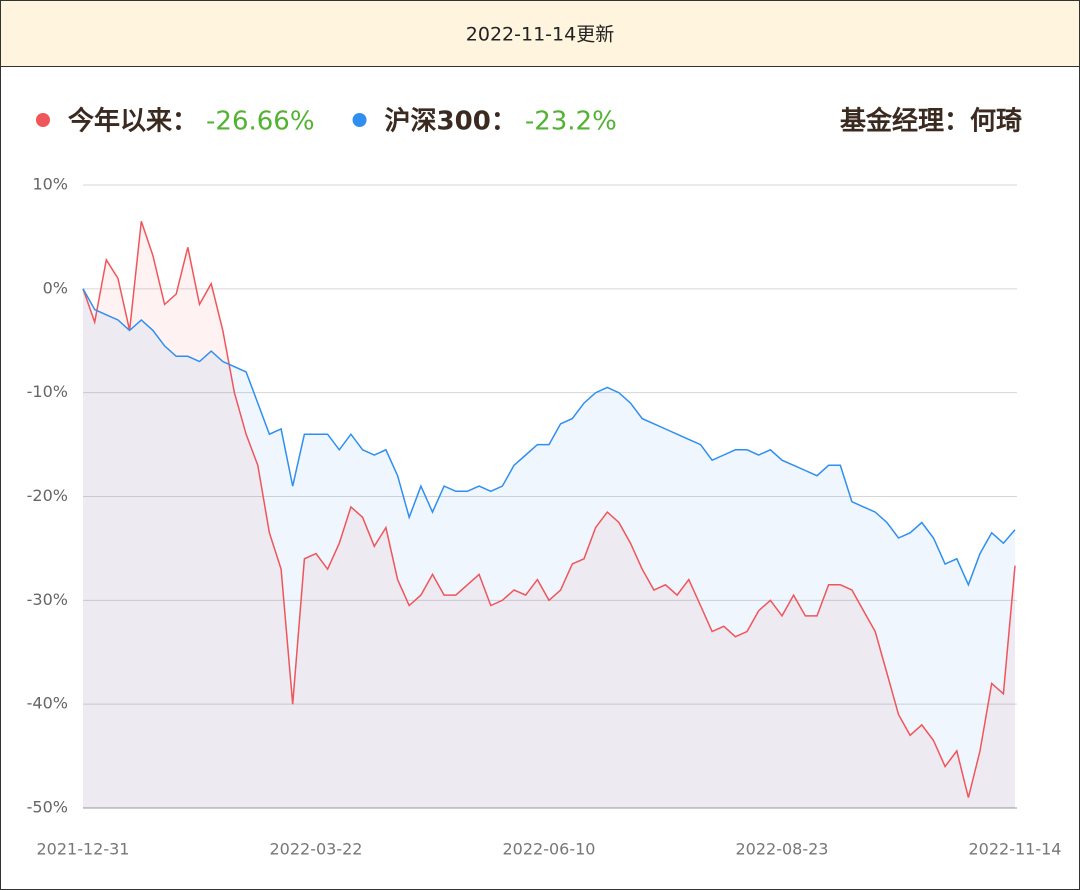  Describe the element at coordinates (451, 122) in the screenshot. I see `legend-name: 沪深300：` at that location.